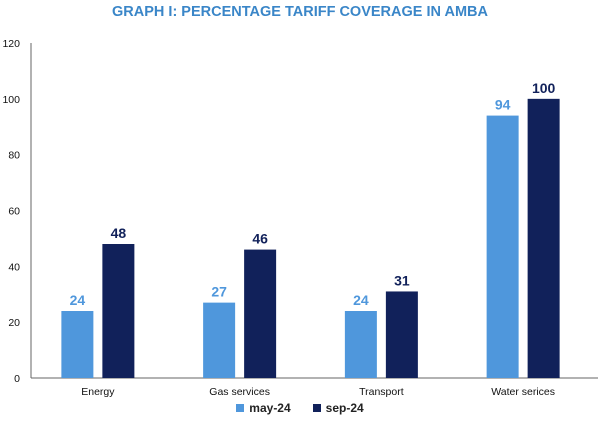 This screenshot has height=422, width=600. Describe the element at coordinates (503, 105) in the screenshot. I see `data-label-water-serices-may-24: 94` at that location.